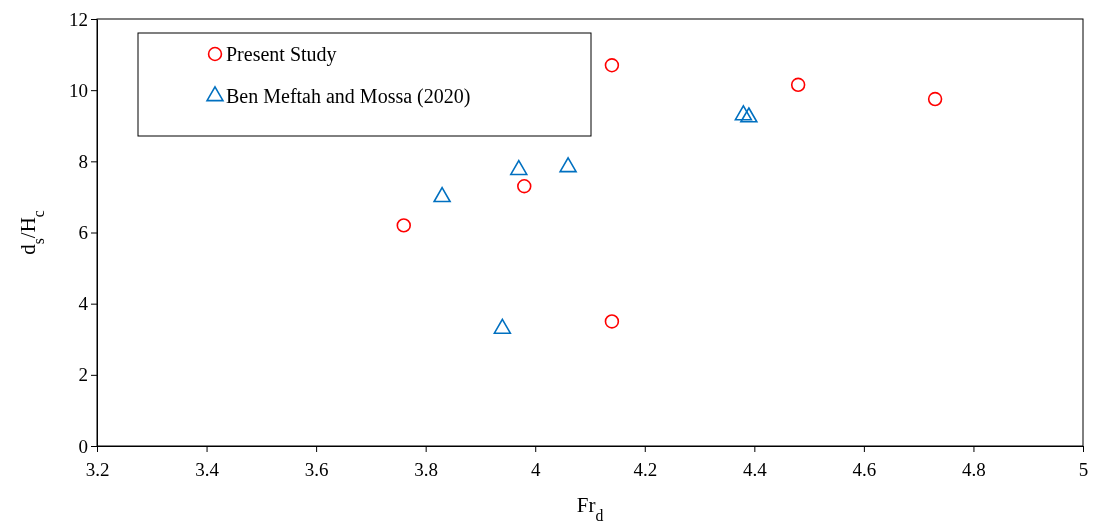 The width and height of the screenshot is (1094, 522). I want to click on y-tick-label: 8, so click(83, 161).